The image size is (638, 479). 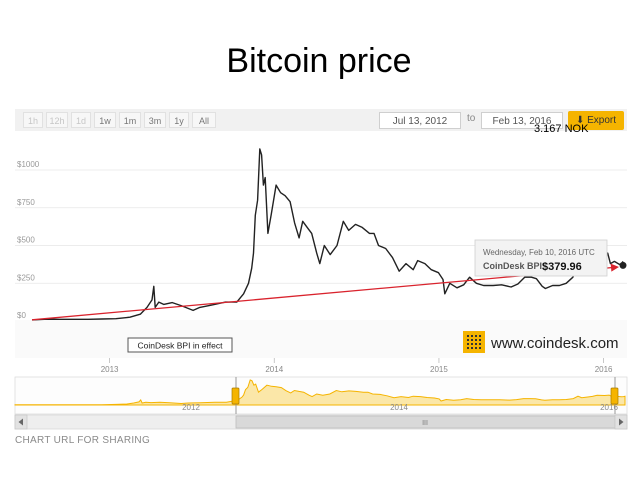 I want to click on tooltip-box, so click(x=541, y=258).